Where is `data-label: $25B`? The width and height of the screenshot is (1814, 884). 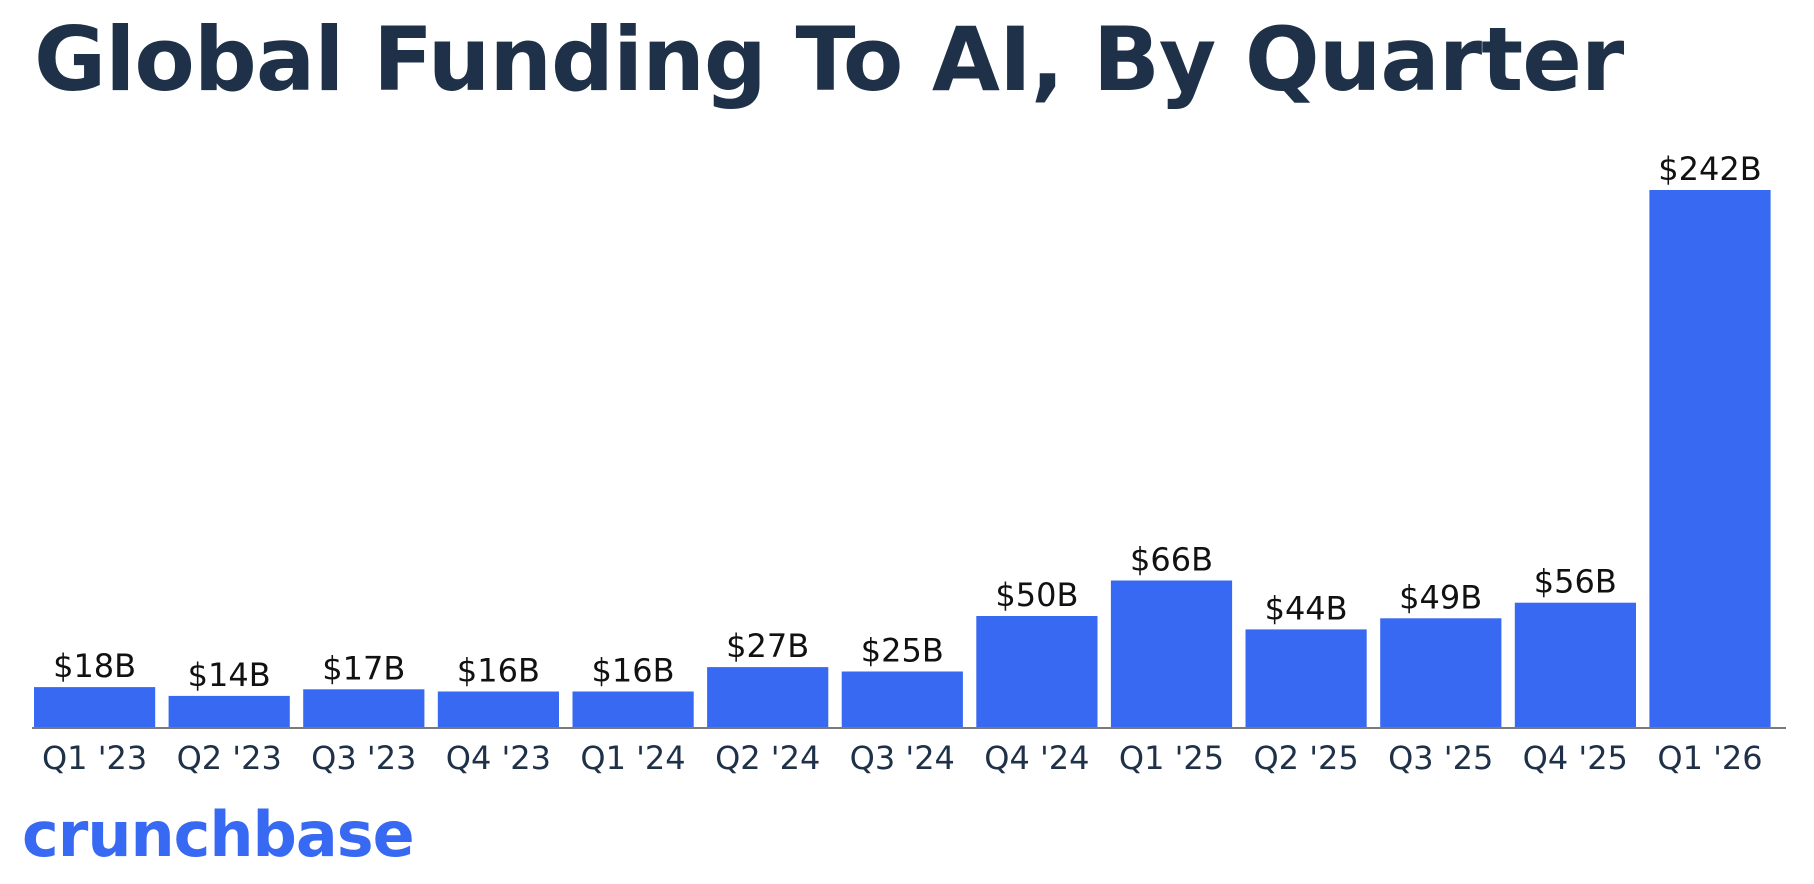 data-label: $25B is located at coordinates (902, 651).